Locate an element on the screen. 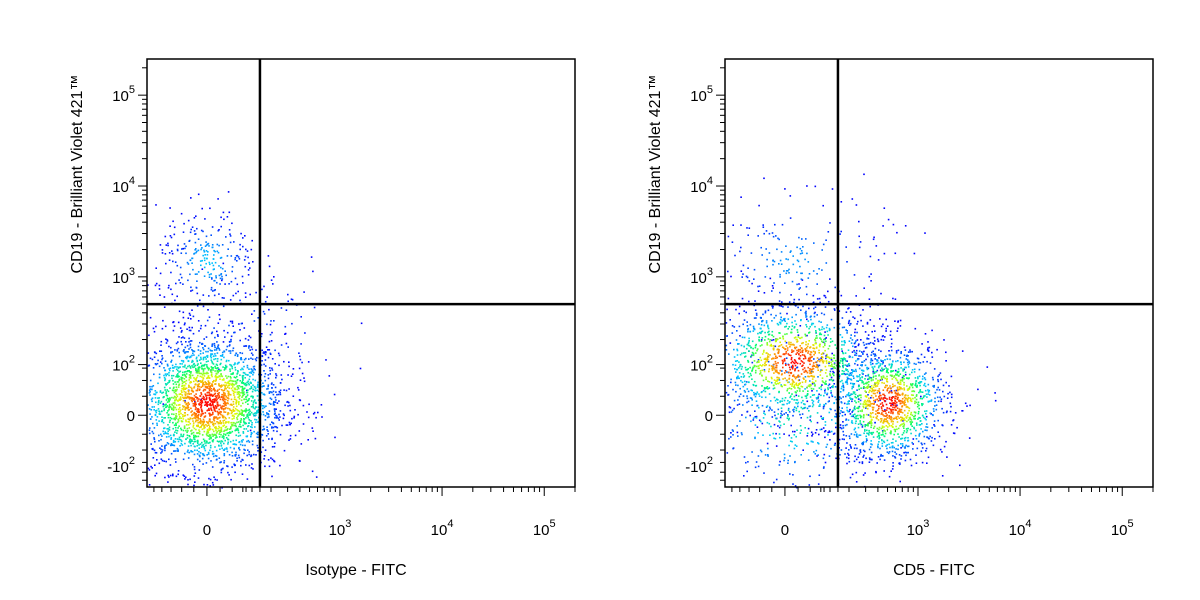 The image size is (1200, 600). x-axis-ticks is located at coordinates (364, 491).